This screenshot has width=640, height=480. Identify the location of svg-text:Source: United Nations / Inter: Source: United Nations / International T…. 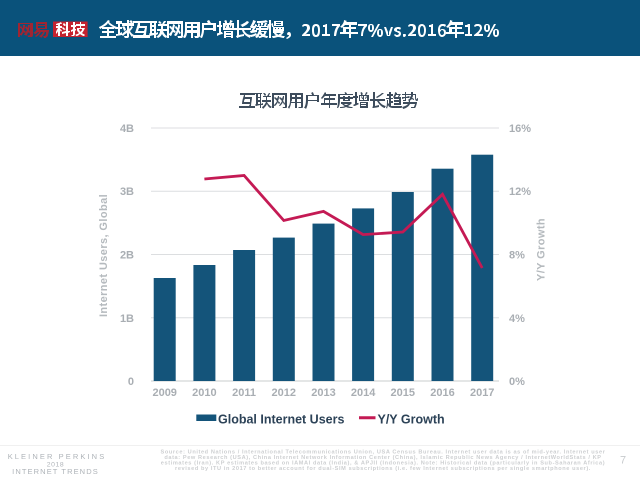
(383, 452).